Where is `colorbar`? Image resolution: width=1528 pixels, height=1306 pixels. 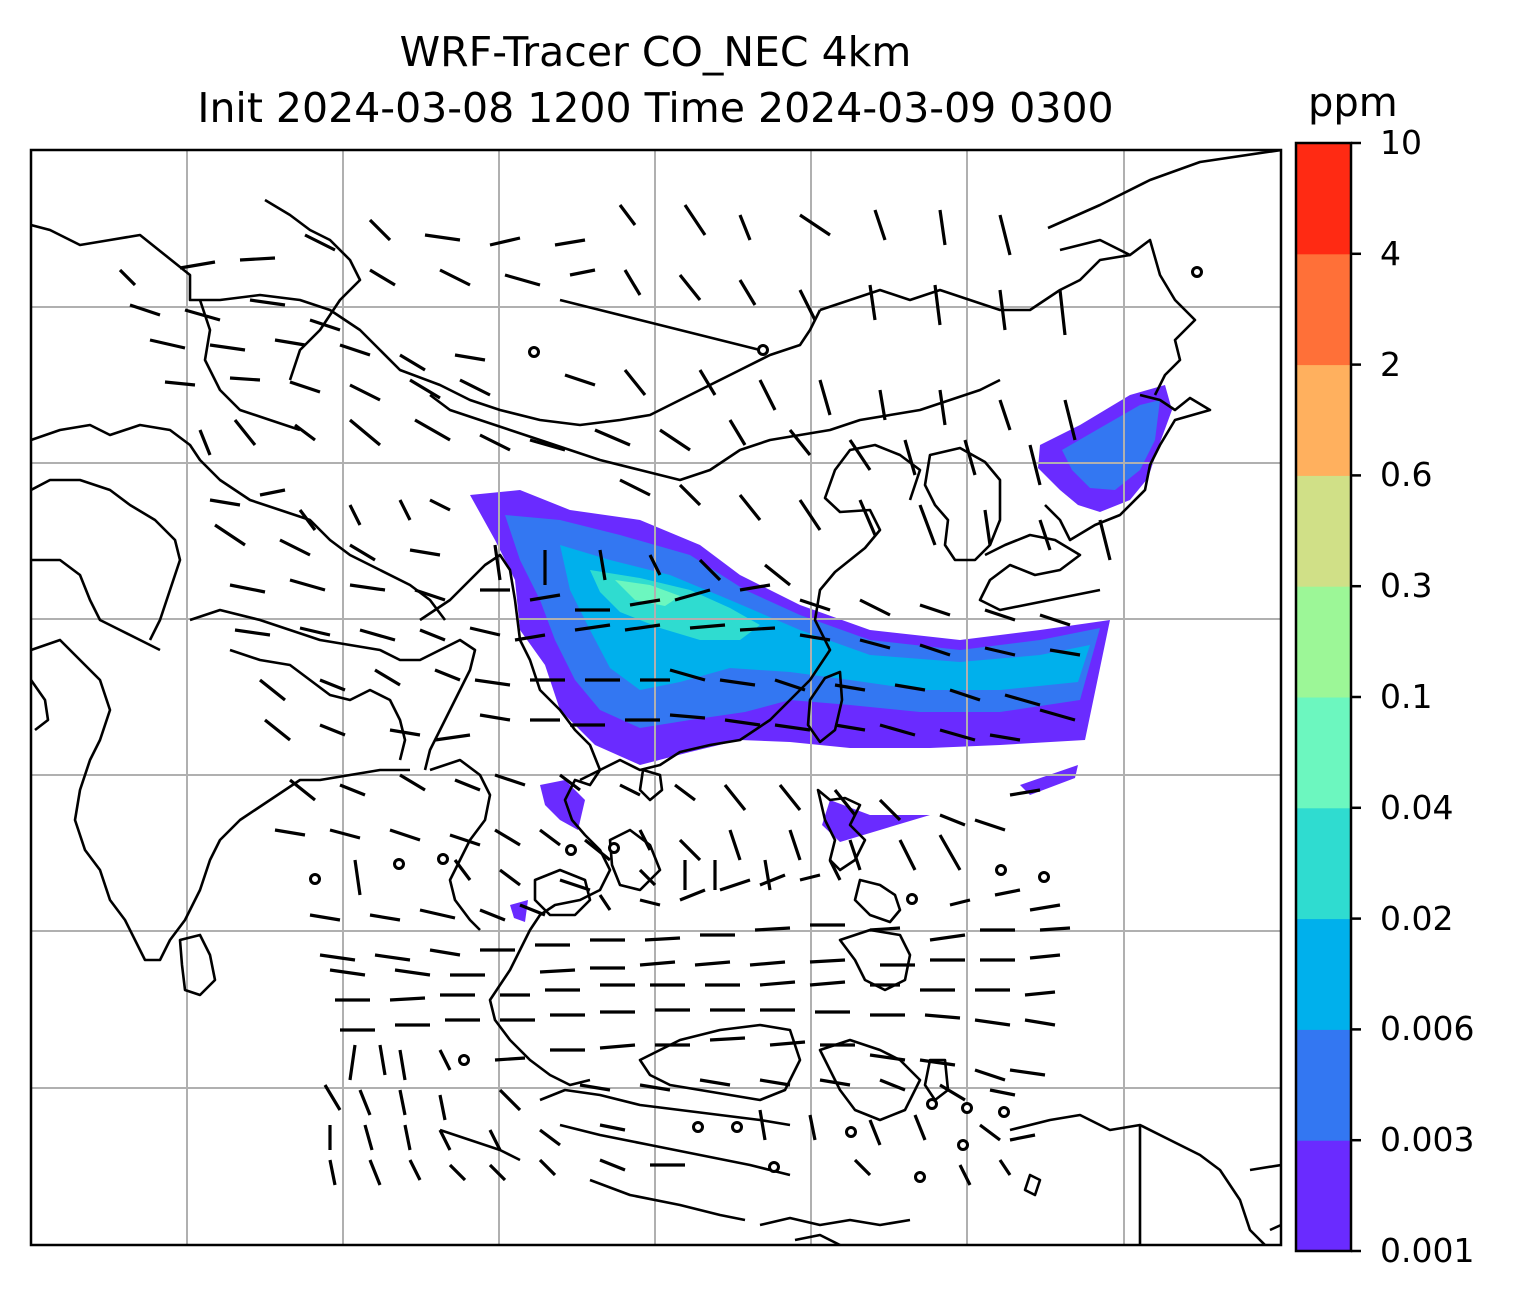
colorbar is located at coordinates (1327, 697).